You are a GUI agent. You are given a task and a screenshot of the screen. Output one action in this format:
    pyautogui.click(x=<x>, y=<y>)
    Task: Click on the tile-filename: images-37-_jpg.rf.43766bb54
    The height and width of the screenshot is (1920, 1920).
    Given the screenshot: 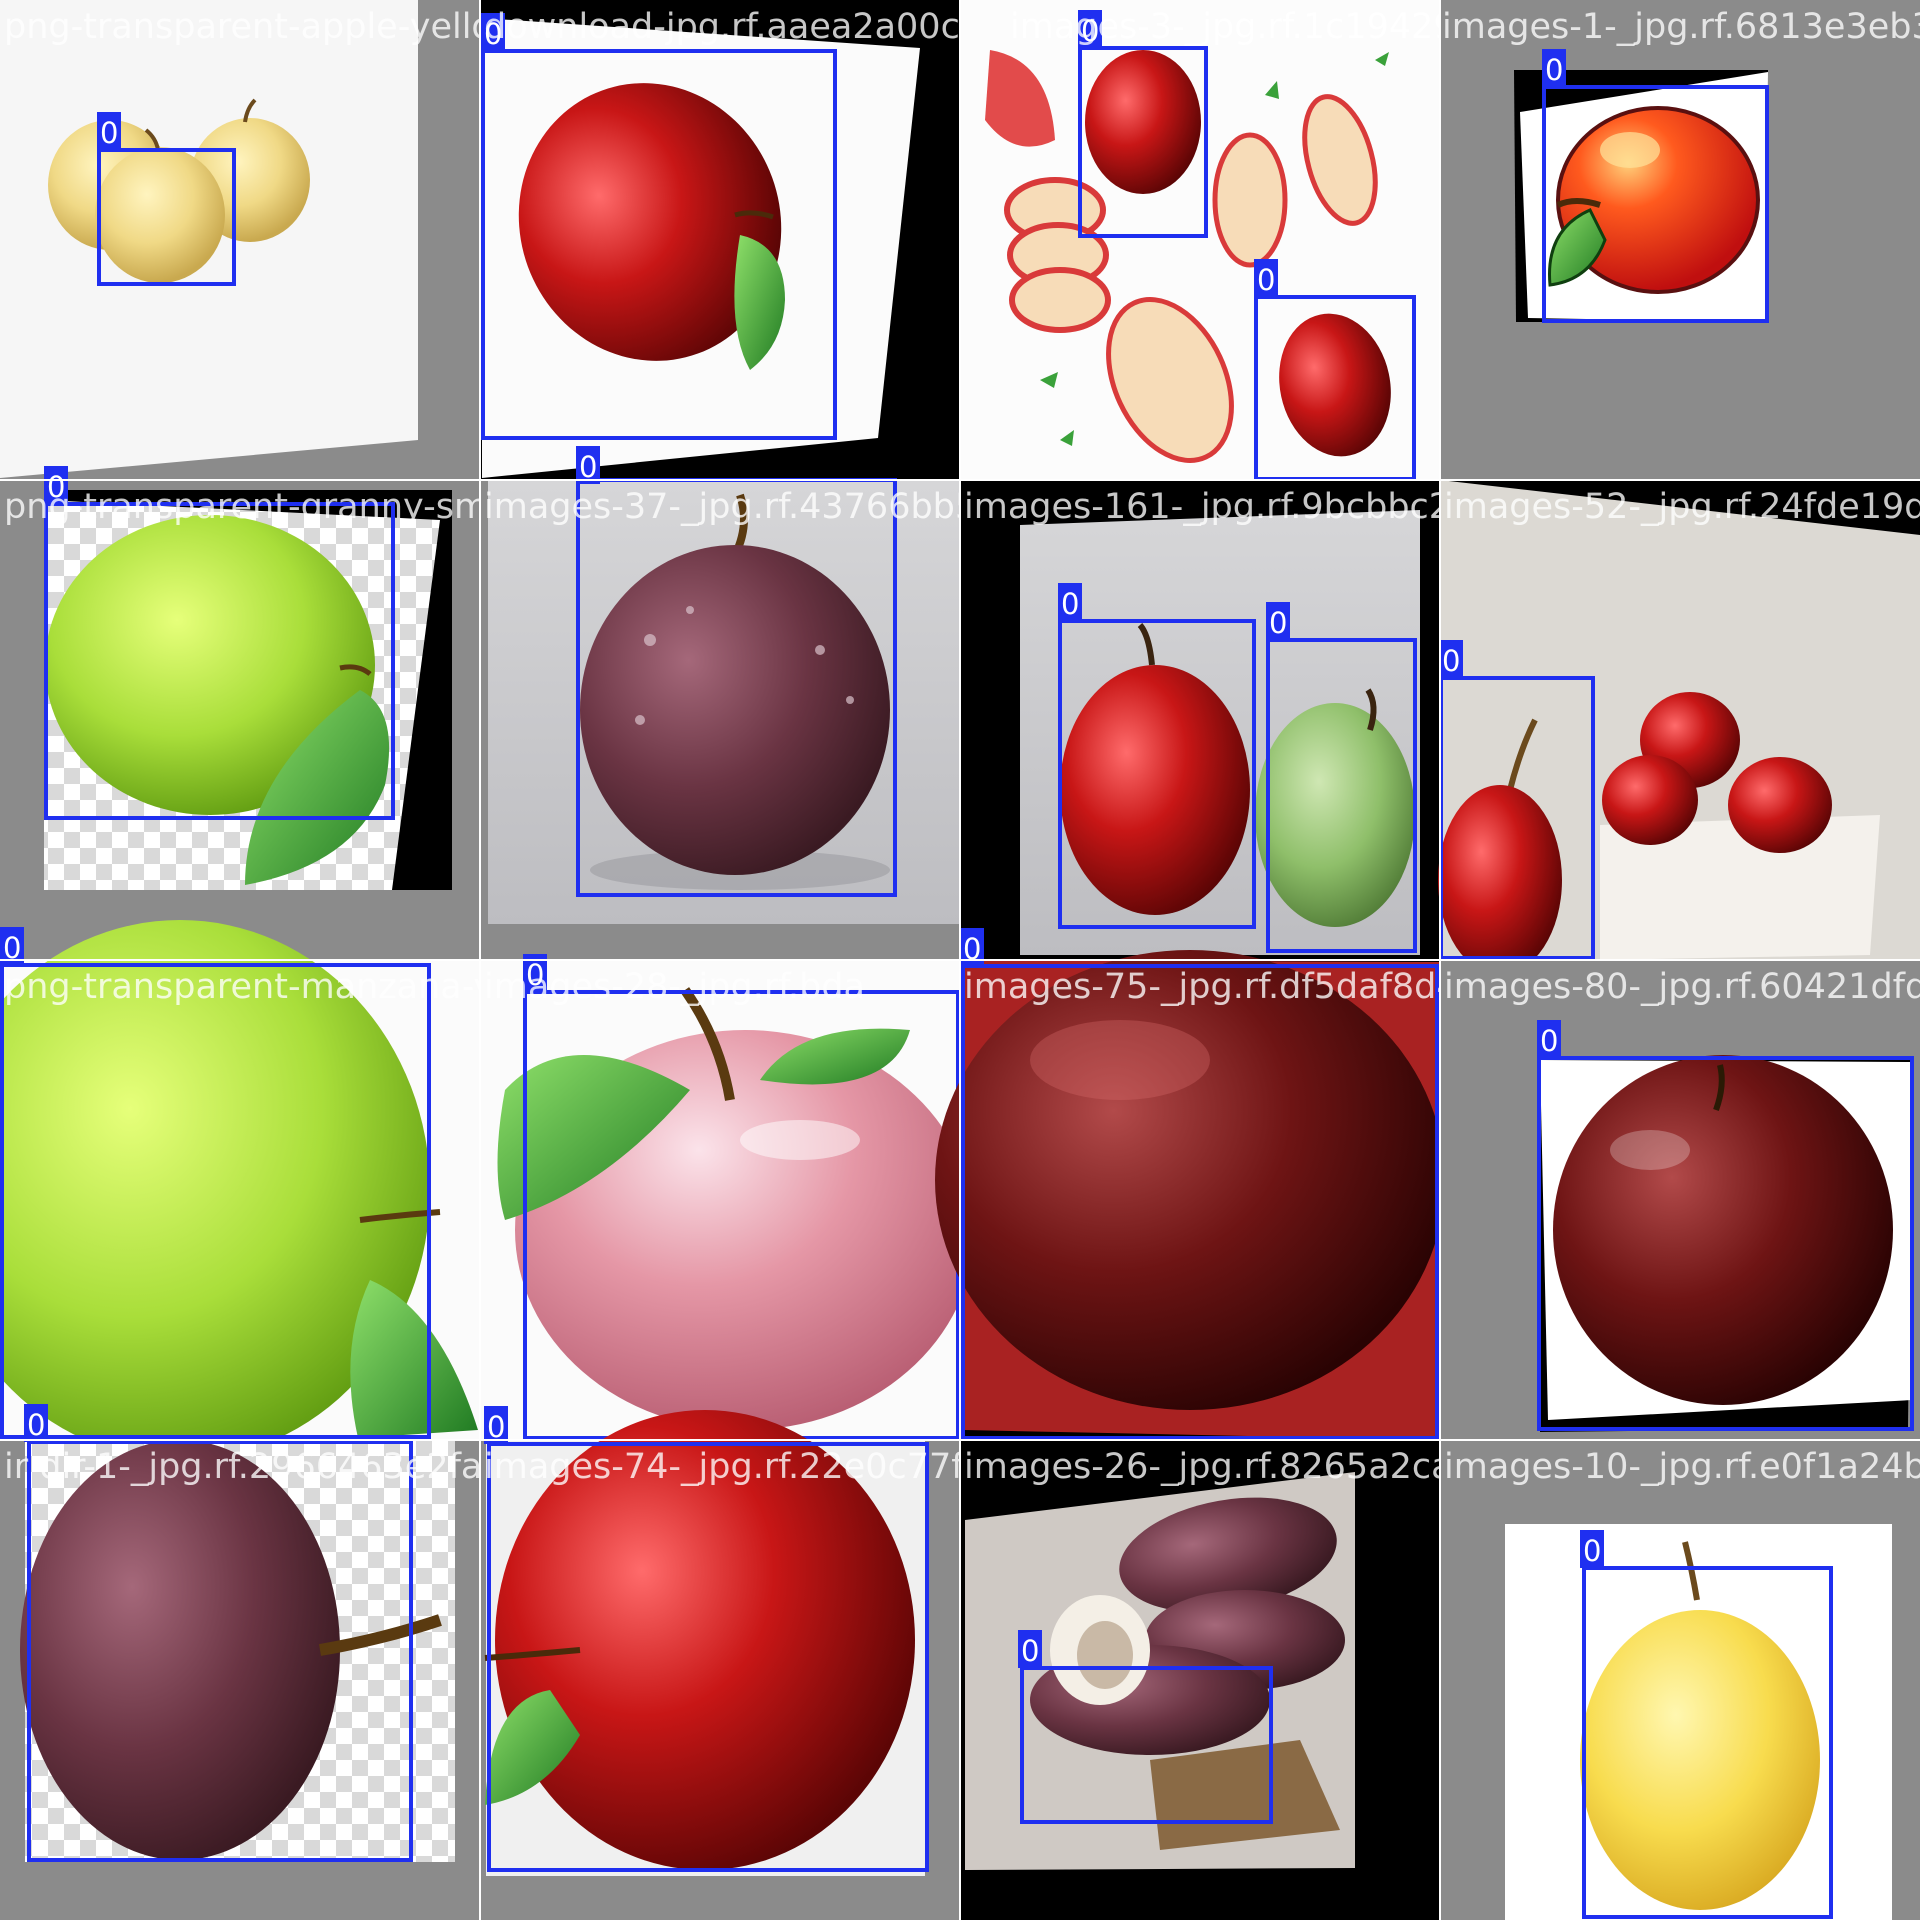 What is the action you would take?
    pyautogui.click(x=741, y=507)
    